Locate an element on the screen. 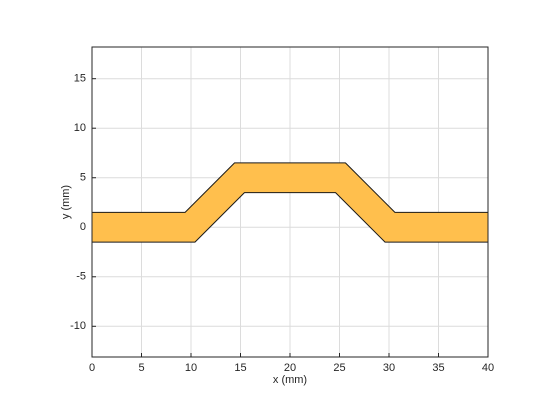 The image size is (560, 420). x-axis-label: x (mm) is located at coordinates (290, 380).